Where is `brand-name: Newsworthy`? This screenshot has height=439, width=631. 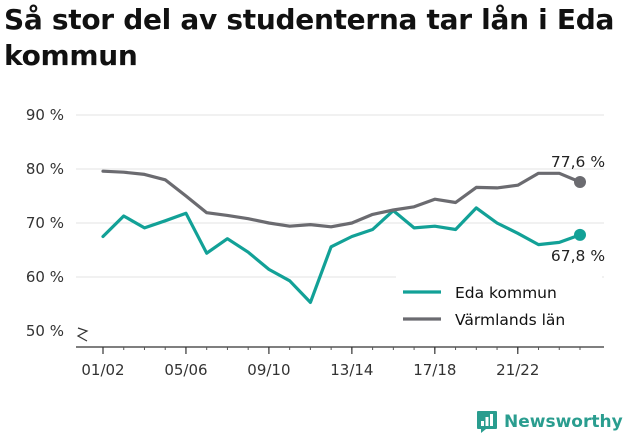 brand-name: Newsworthy is located at coordinates (563, 422).